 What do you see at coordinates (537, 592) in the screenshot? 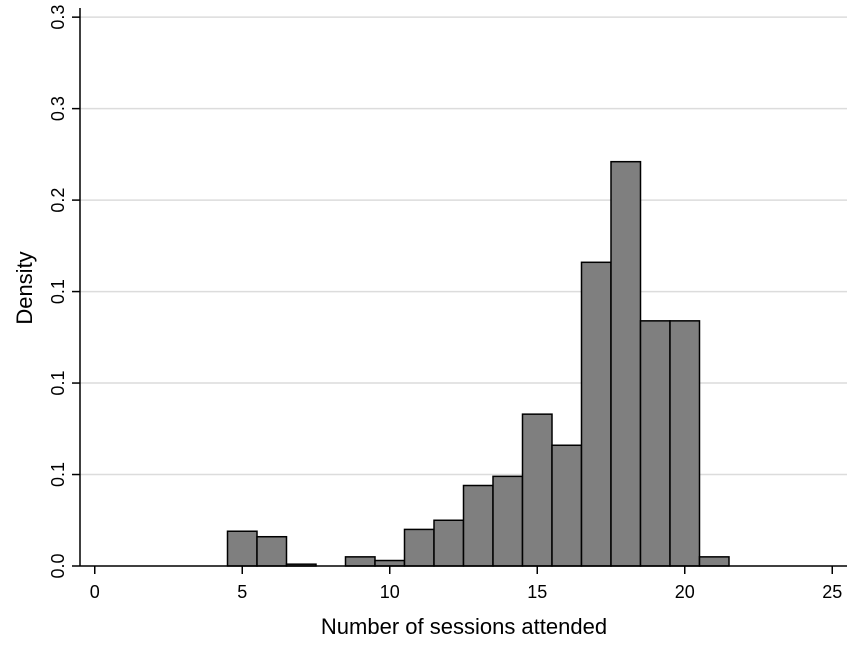
I see `x-tick-label-3: 15` at bounding box center [537, 592].